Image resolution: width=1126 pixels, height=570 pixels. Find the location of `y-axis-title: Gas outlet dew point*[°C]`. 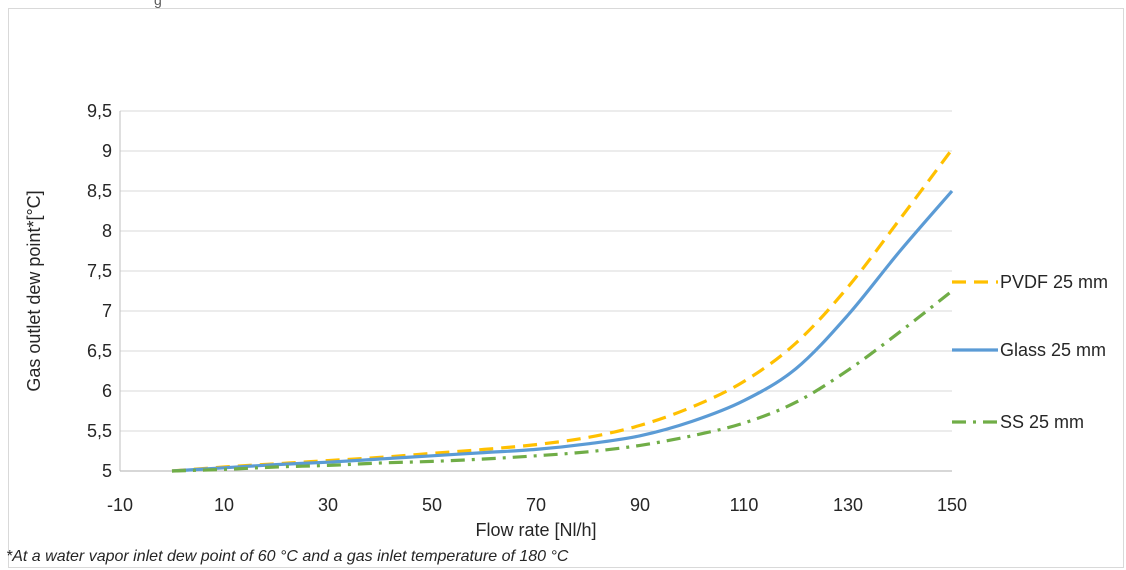

y-axis-title: Gas outlet dew point*[°C] is located at coordinates (34, 290).